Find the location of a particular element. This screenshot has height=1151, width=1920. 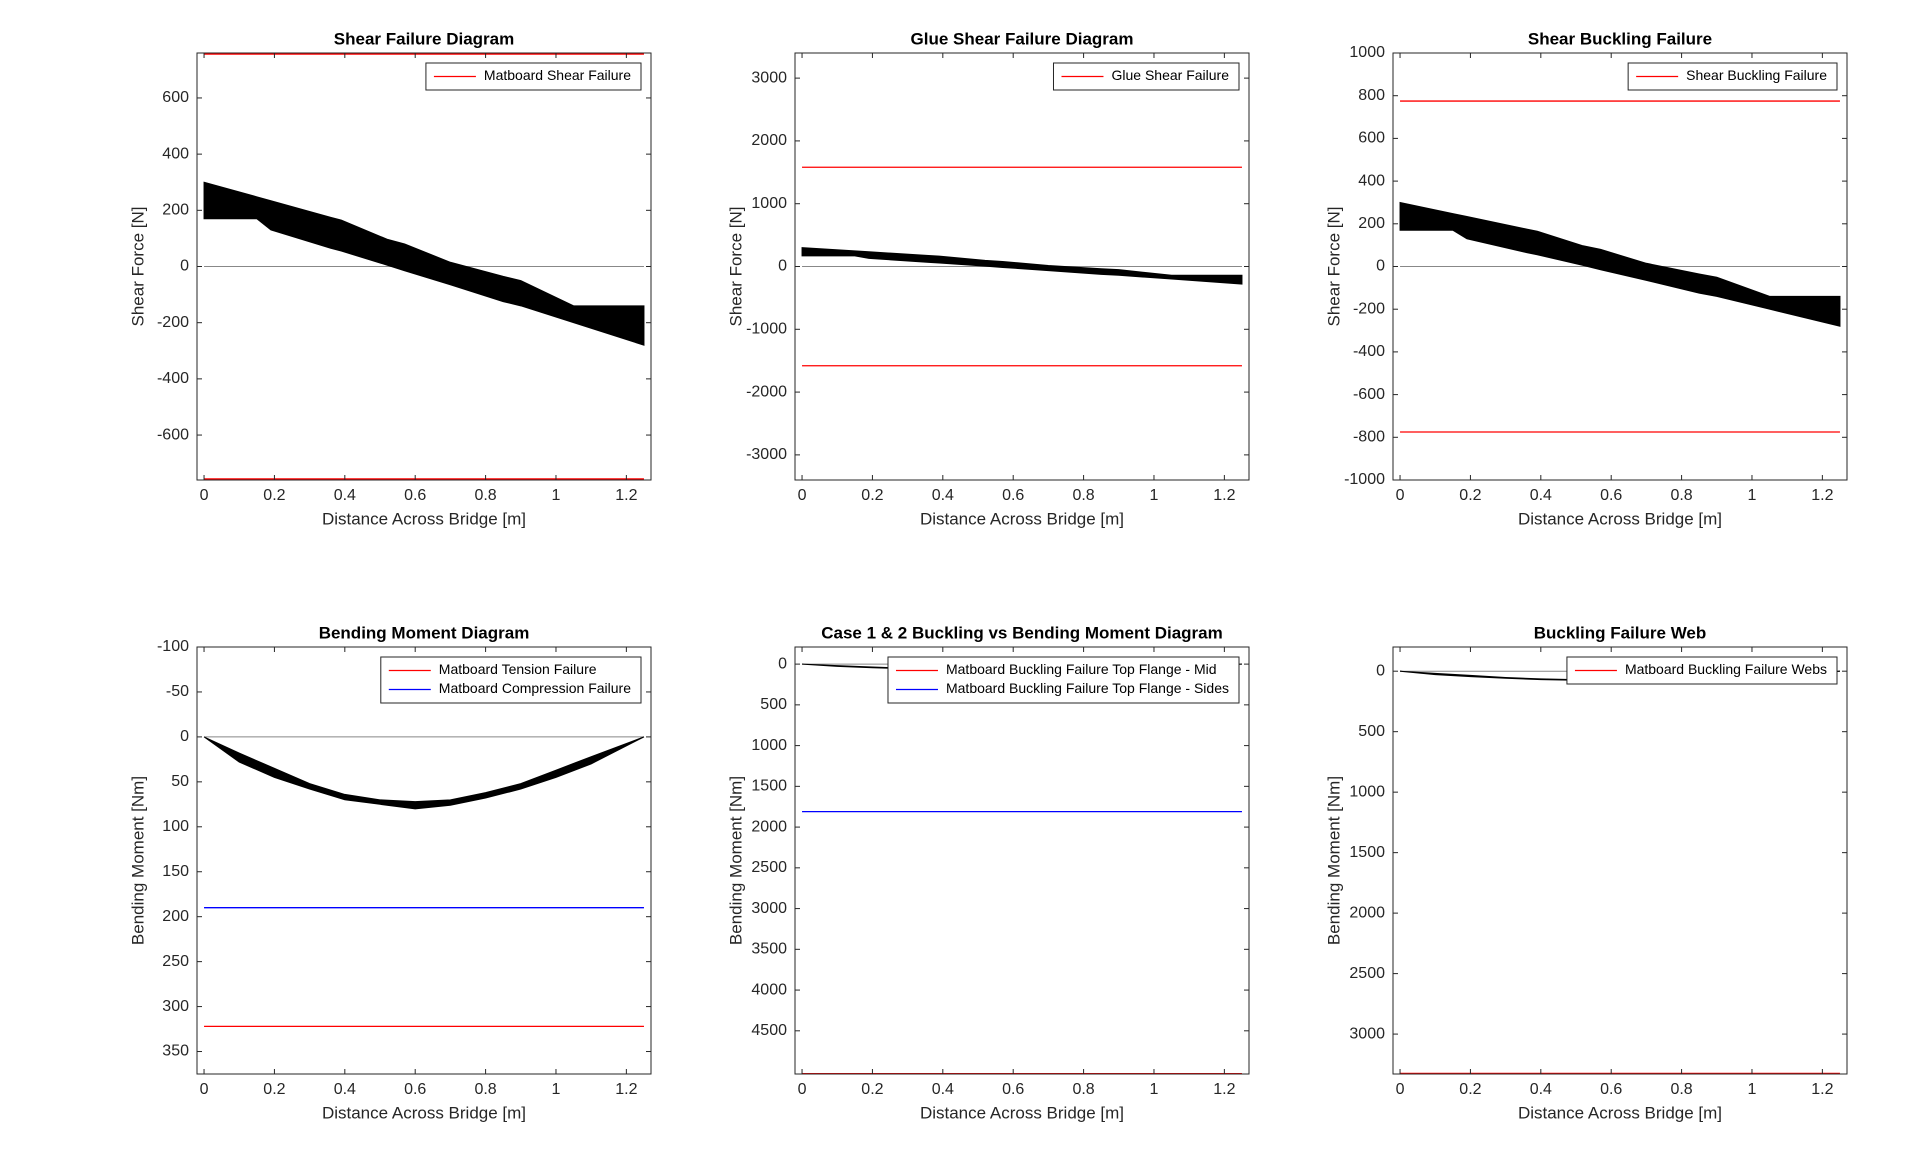

y-tick-label: -400 is located at coordinates (173, 378).